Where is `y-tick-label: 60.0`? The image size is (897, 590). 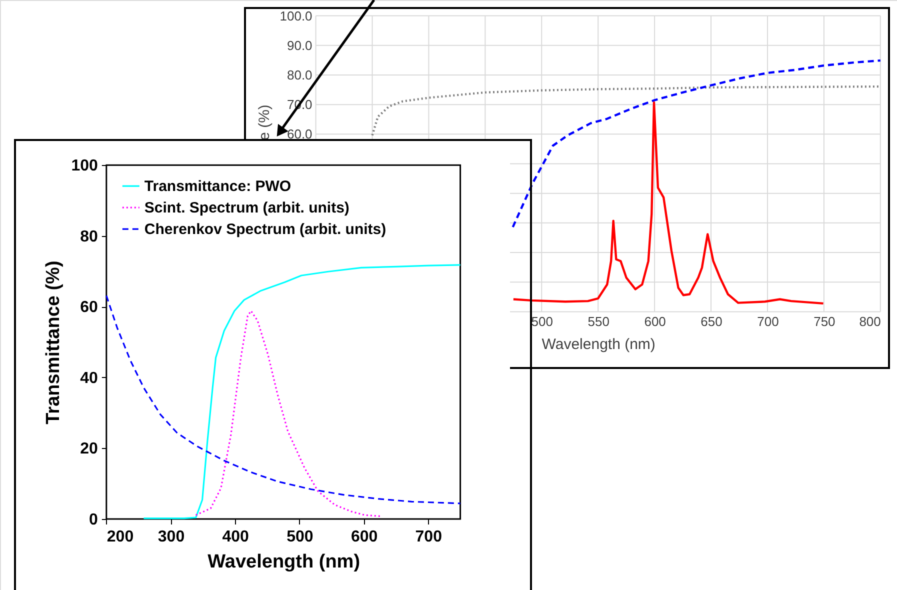 y-tick-label: 60.0 is located at coordinates (299, 134).